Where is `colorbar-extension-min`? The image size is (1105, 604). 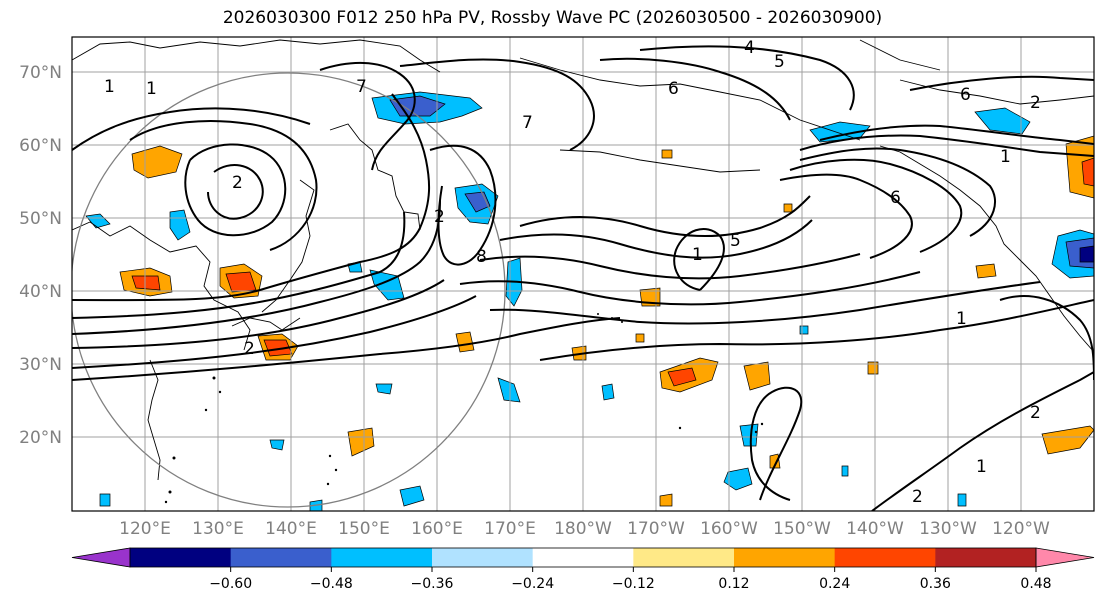
colorbar-extension-min is located at coordinates (101, 557).